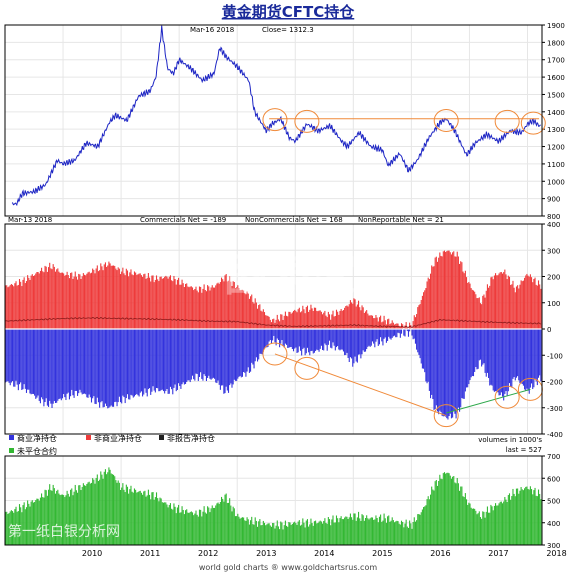 The width and height of the screenshot is (576, 578). I want to click on cot-legend-label-1: 商业净持仓, so click(37, 438).